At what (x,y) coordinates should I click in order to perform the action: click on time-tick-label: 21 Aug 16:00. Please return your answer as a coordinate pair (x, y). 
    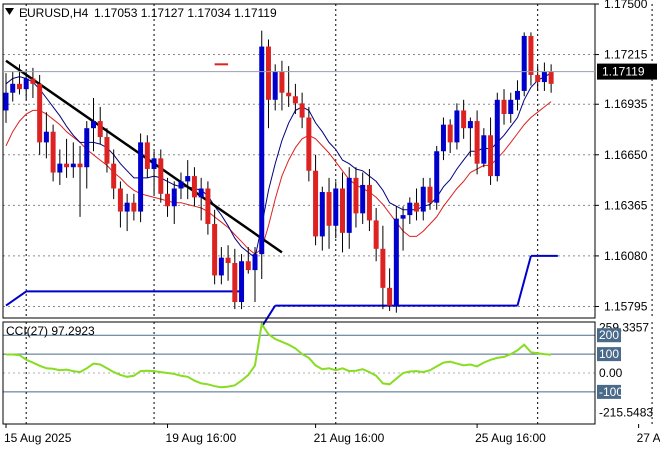
    Looking at the image, I should click on (349, 438).